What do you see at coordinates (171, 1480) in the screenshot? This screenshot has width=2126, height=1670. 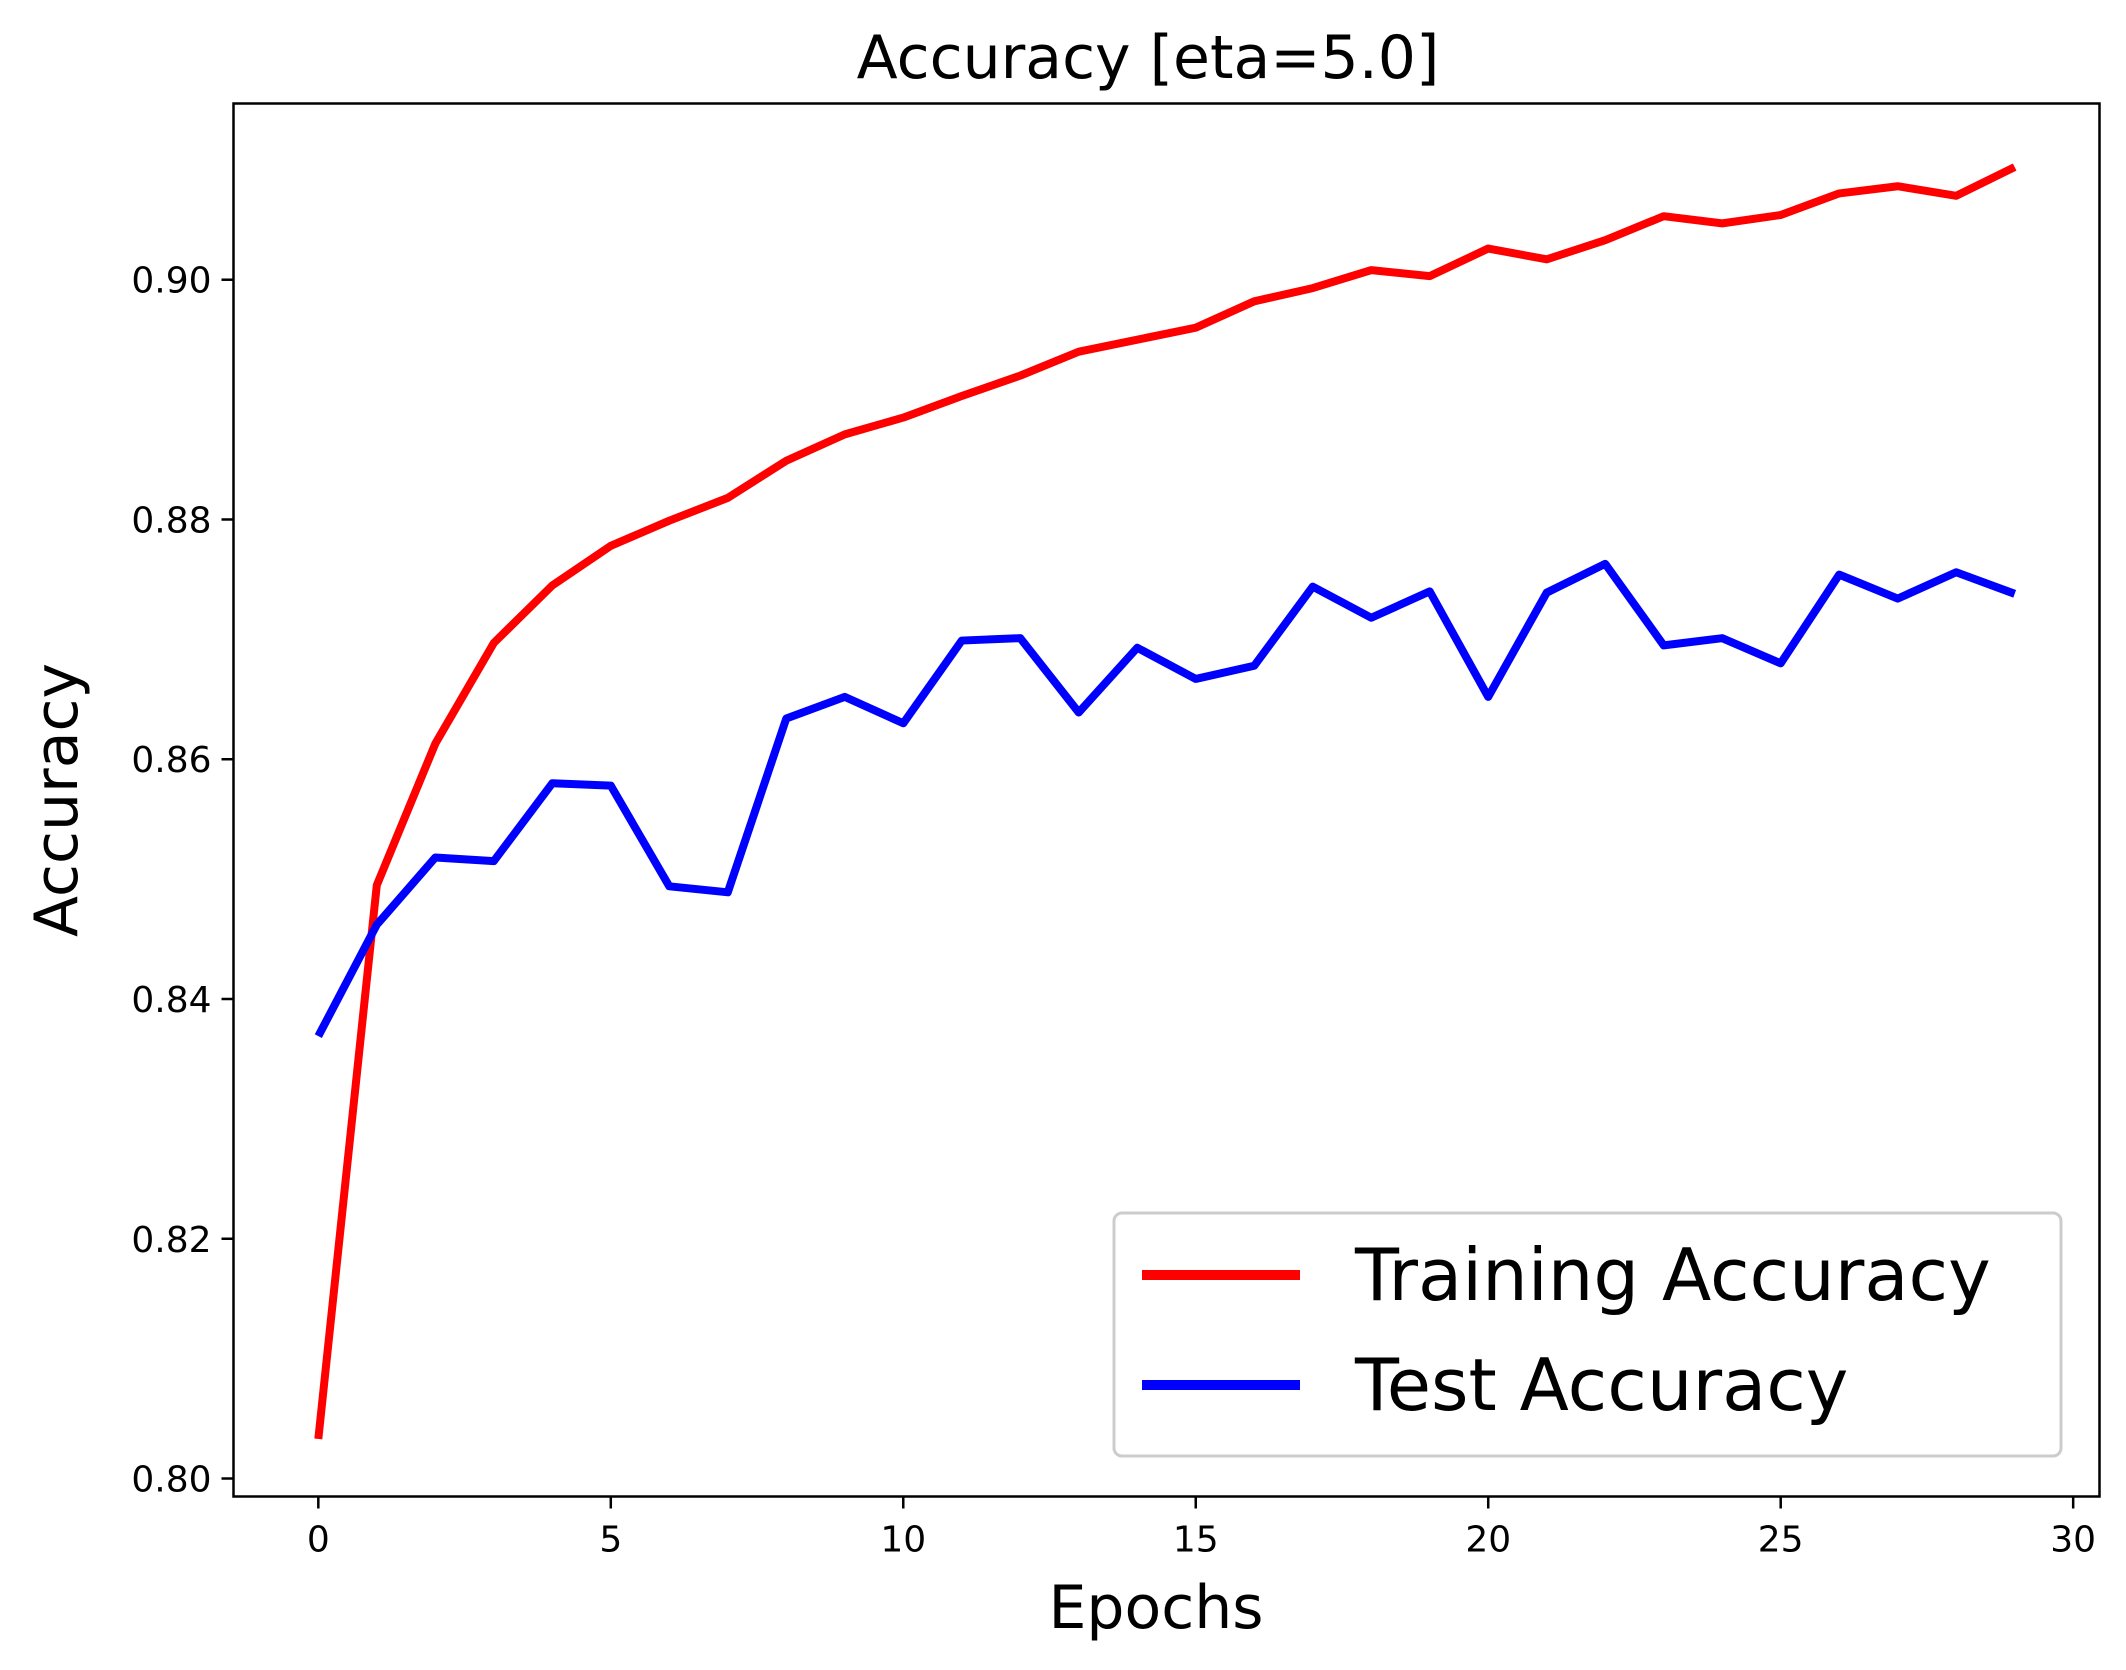 I see `y-tick-label: 0.80` at bounding box center [171, 1480].